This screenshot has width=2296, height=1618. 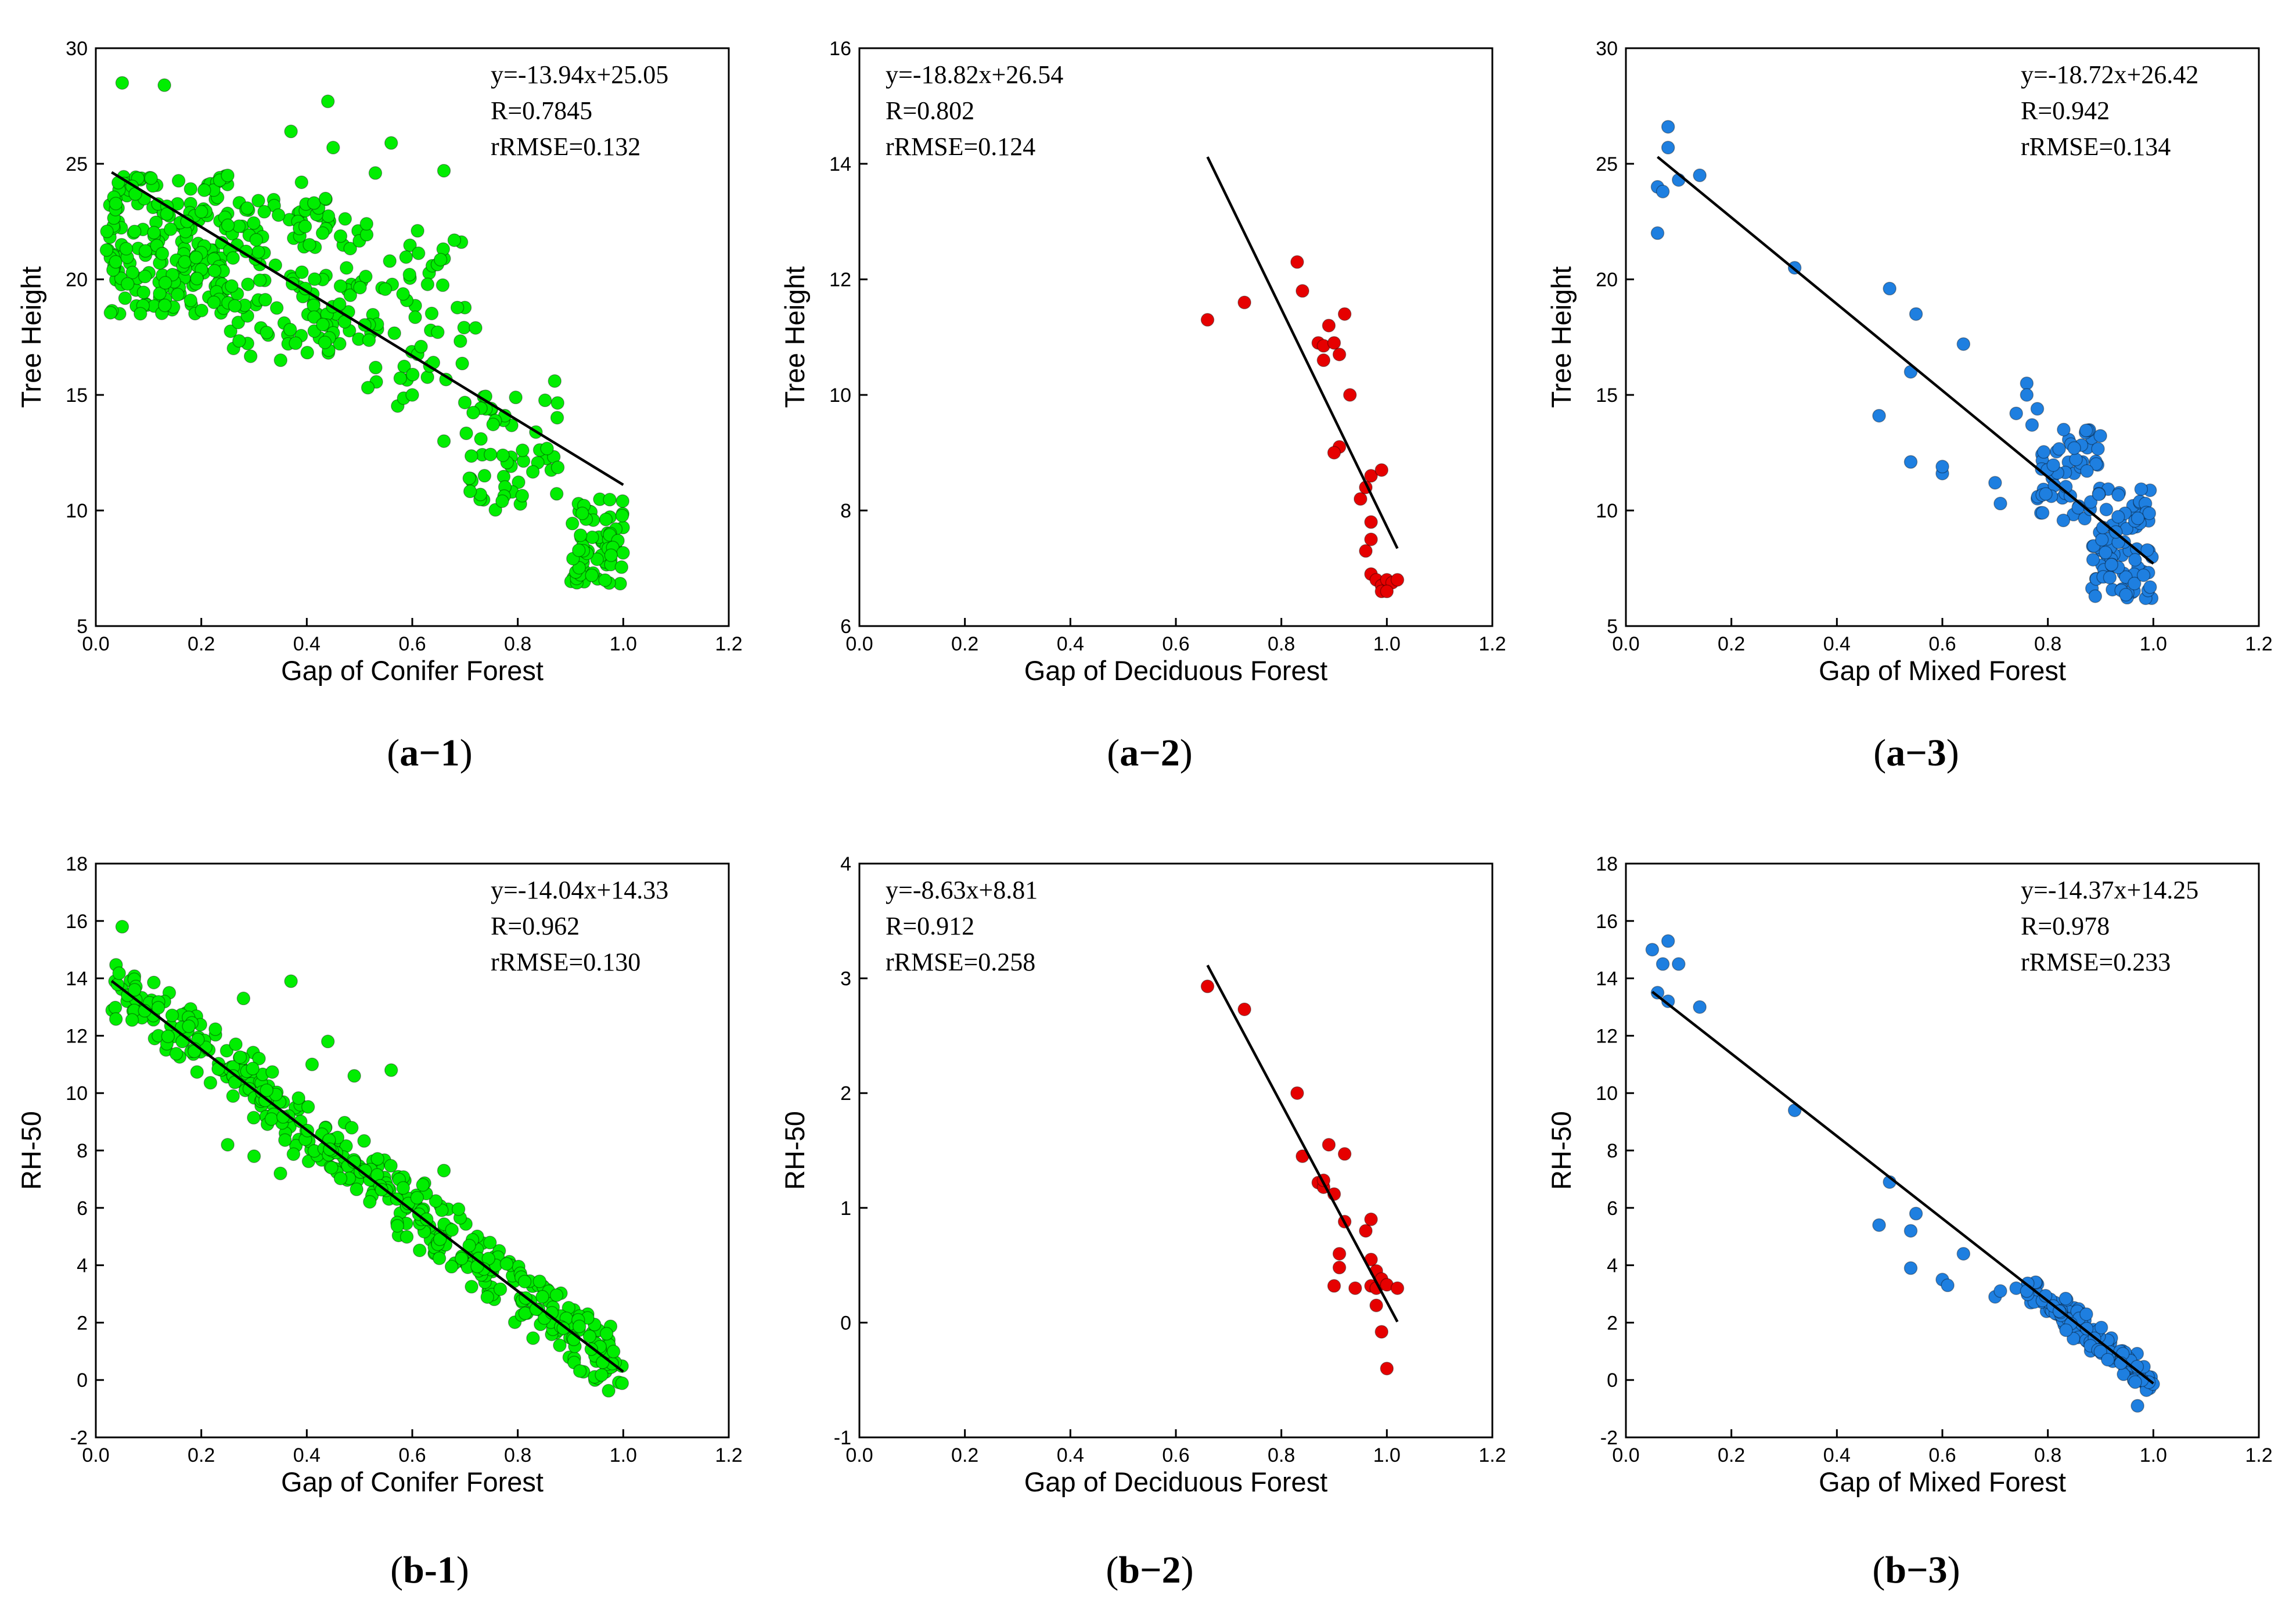 I want to click on y-tick-label: 20, so click(x=77, y=280).